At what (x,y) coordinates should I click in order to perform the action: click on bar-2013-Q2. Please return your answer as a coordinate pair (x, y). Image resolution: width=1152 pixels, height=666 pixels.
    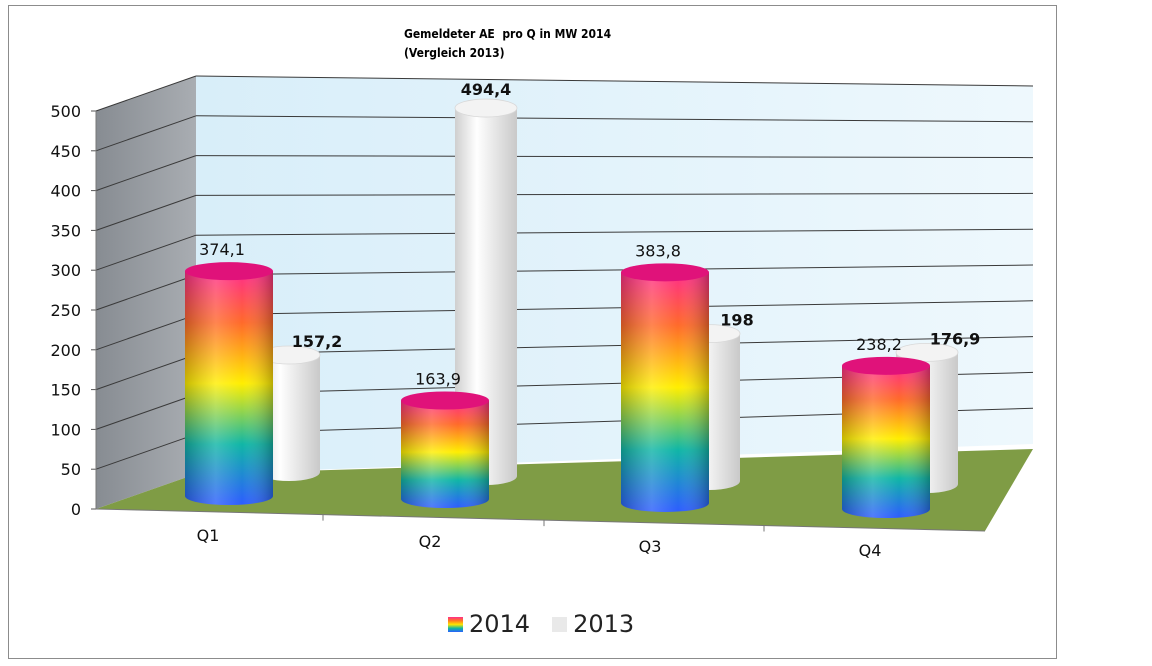
    Looking at the image, I should click on (486, 292).